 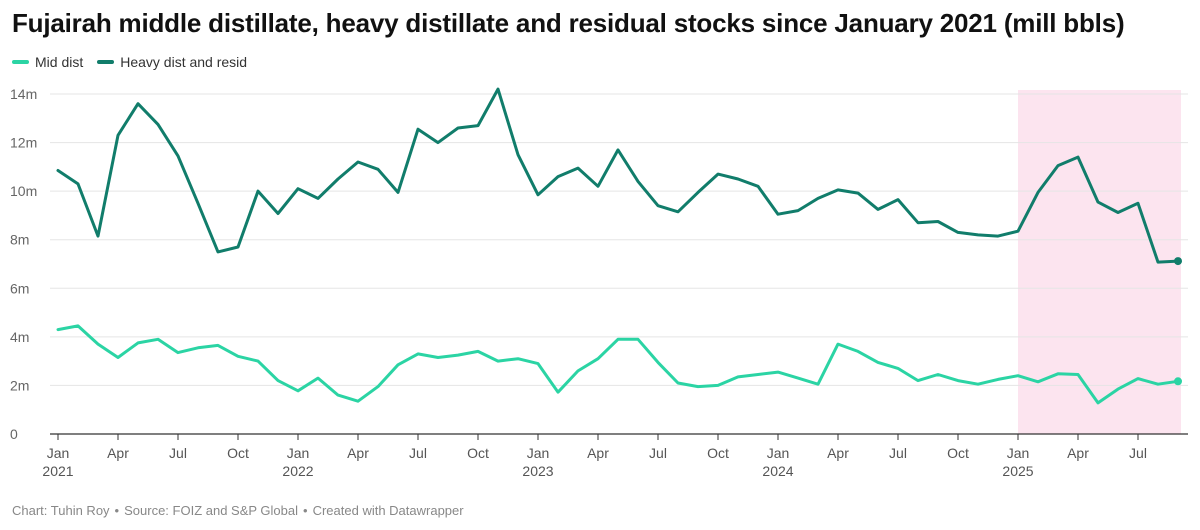 I want to click on legend-label-mid-dist: Mid dist, so click(x=59, y=62).